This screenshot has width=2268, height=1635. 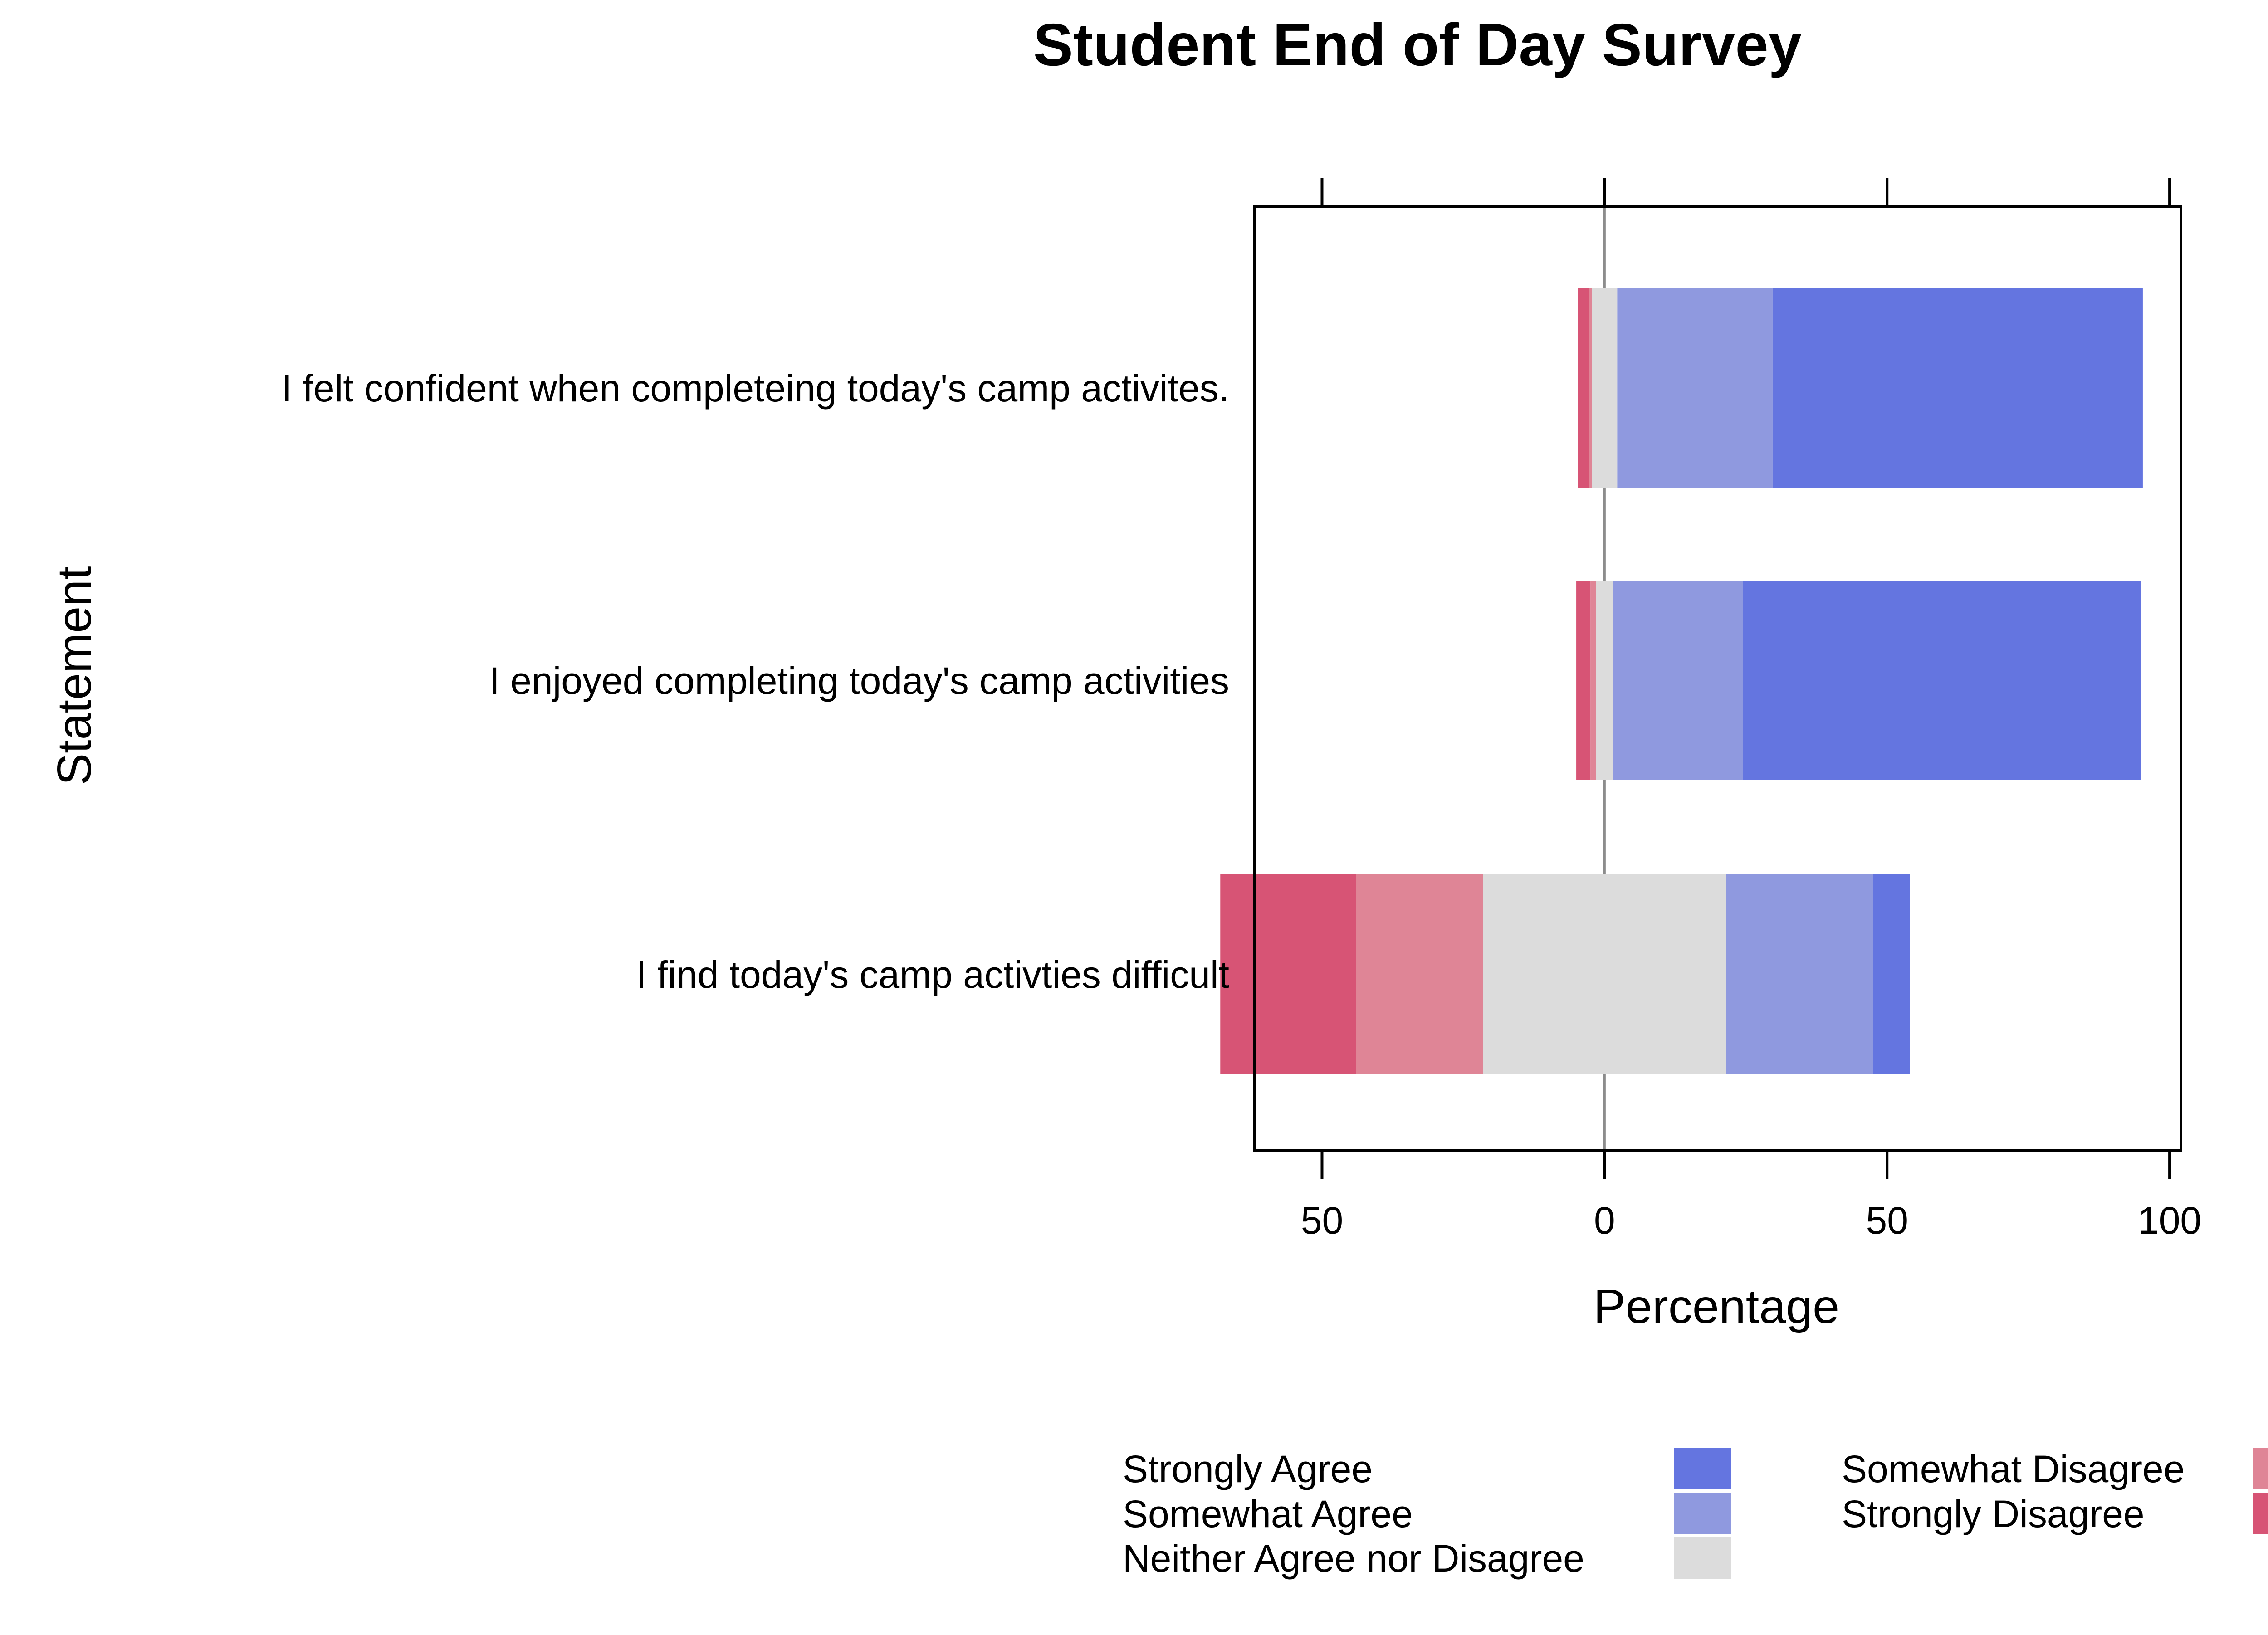 I want to click on legend-swatch-somewhat-agree, so click(x=1703, y=1513).